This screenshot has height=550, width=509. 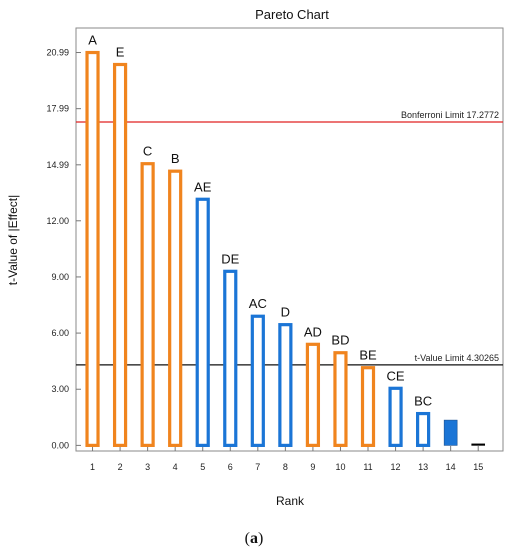 What do you see at coordinates (290, 501) in the screenshot?
I see `x-axis-title: Rank` at bounding box center [290, 501].